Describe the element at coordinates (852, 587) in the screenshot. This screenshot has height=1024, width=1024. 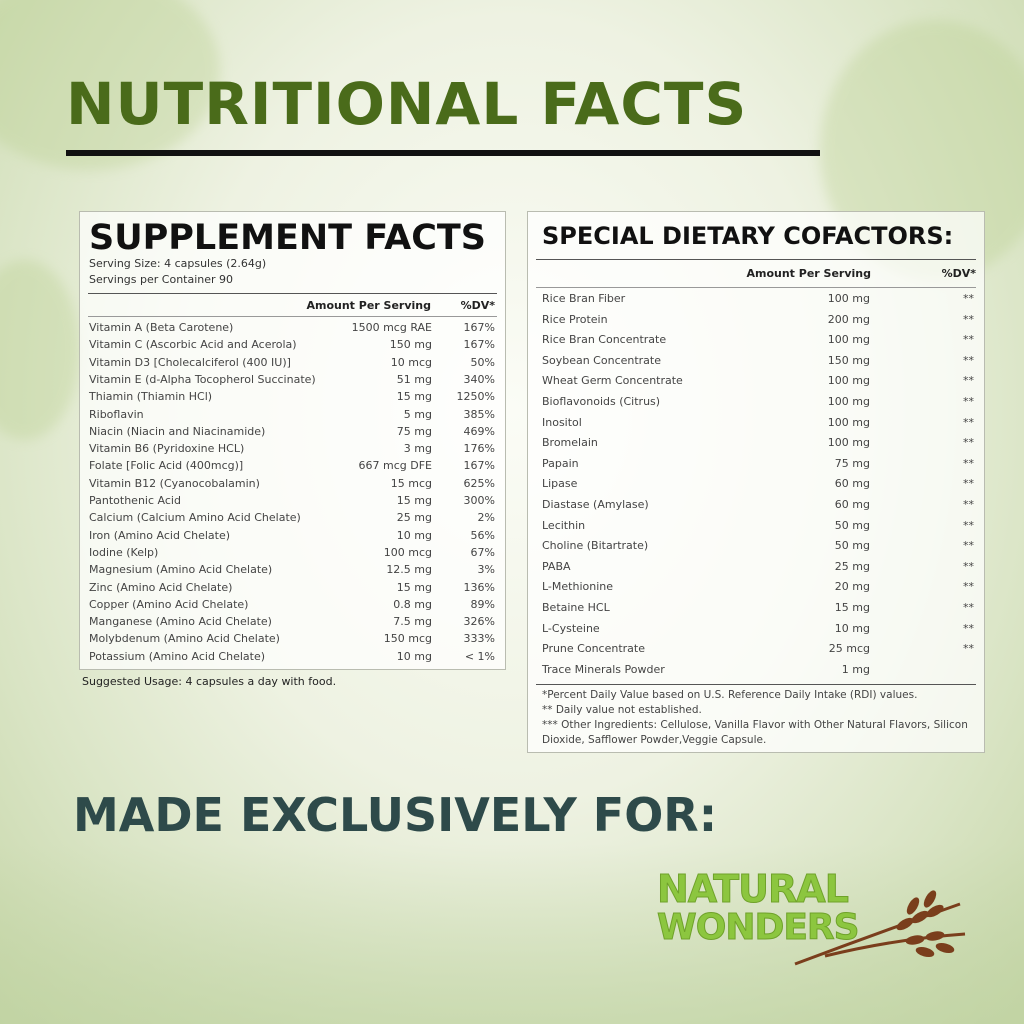
I see `amount: 20 mg` at that location.